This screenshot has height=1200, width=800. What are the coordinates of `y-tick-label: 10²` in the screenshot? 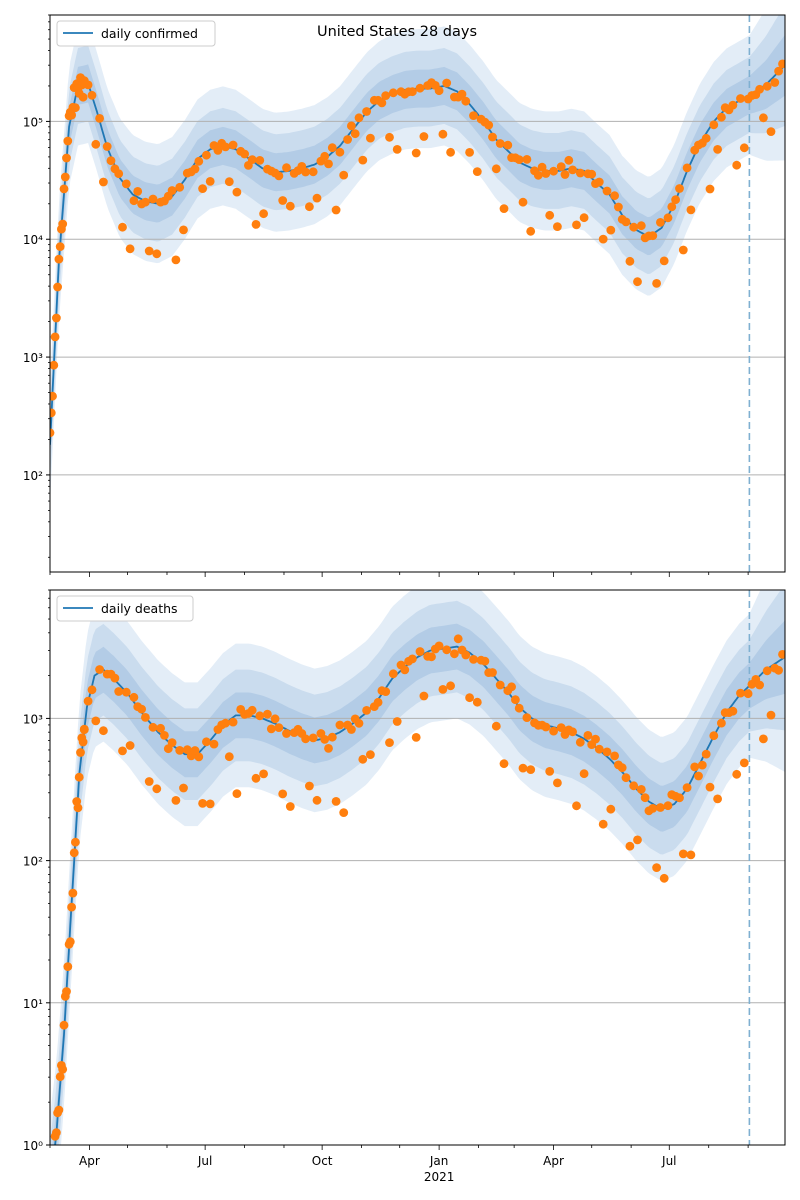 It's located at (33, 476).